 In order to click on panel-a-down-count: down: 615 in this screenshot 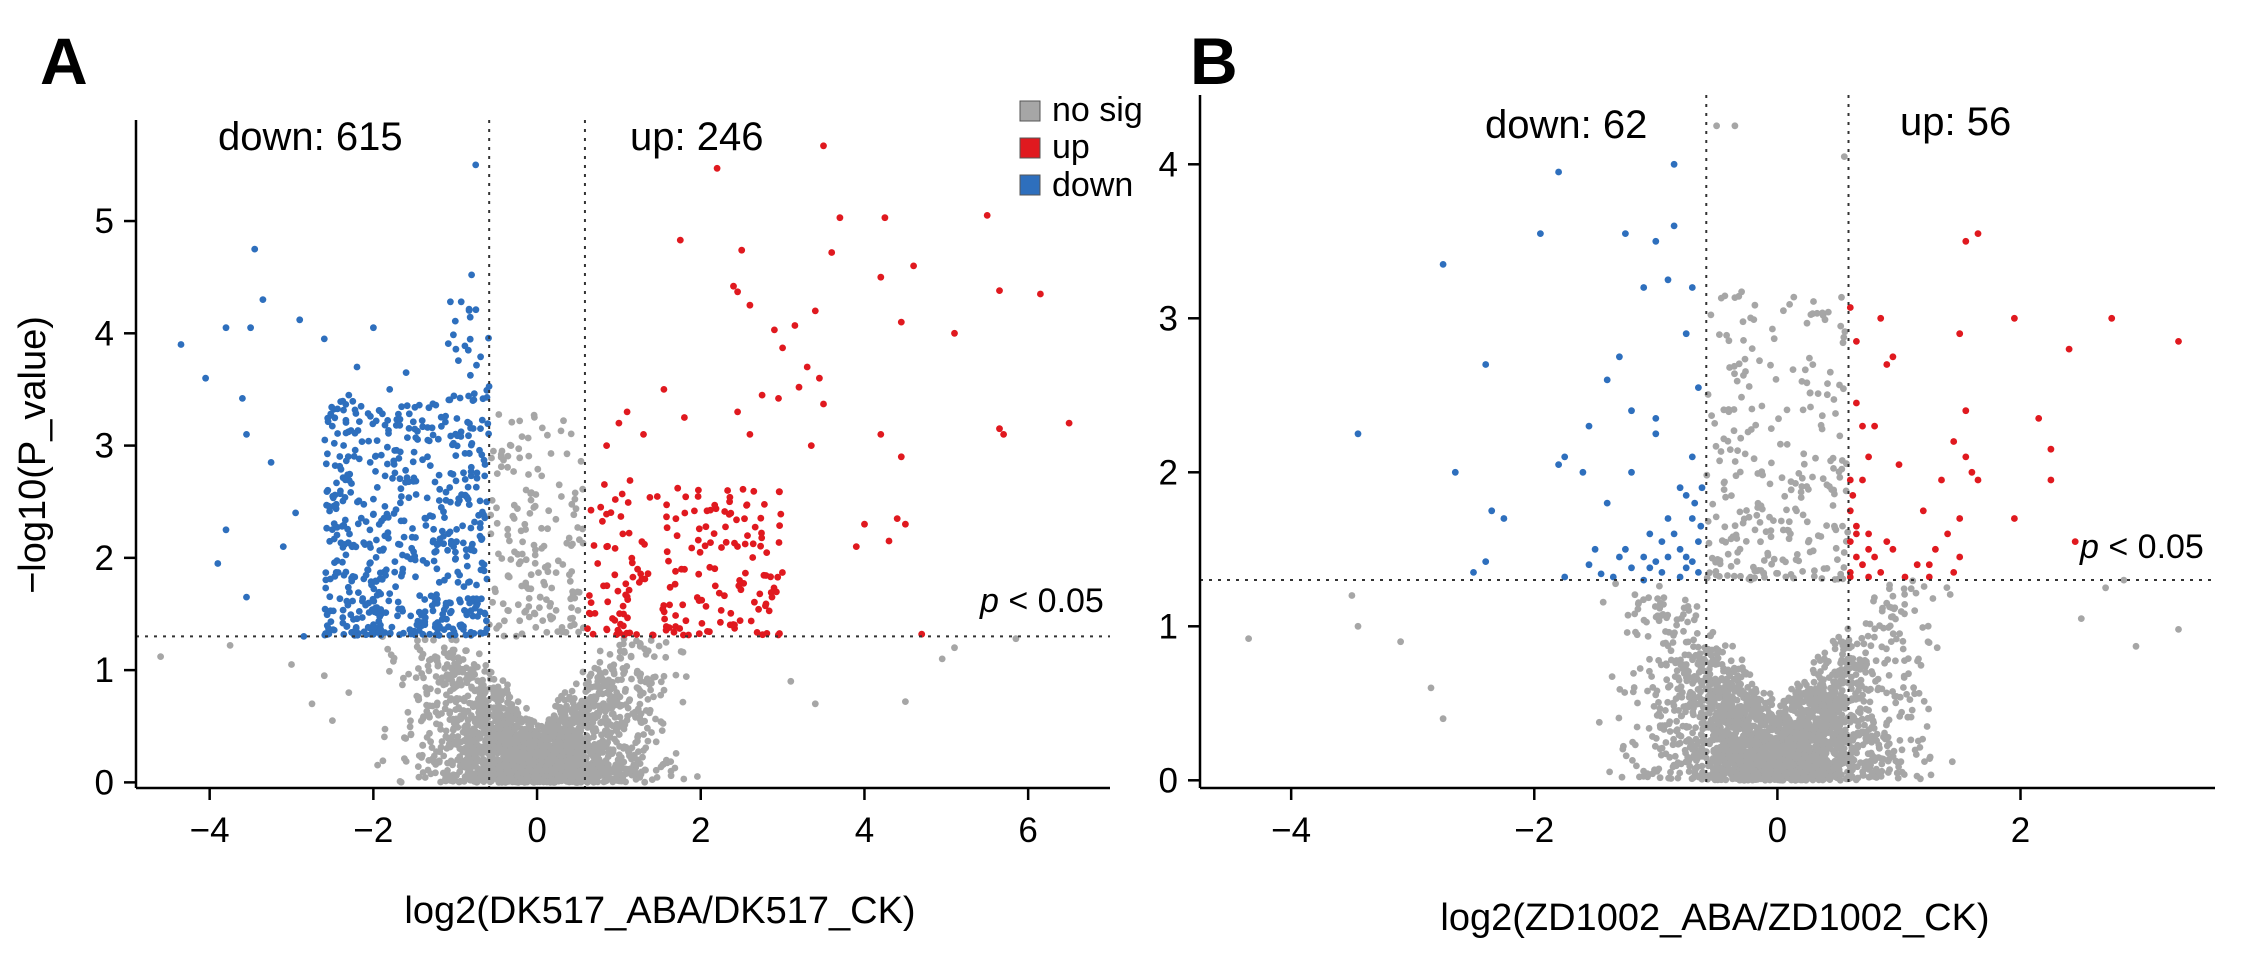, I will do `click(310, 137)`.